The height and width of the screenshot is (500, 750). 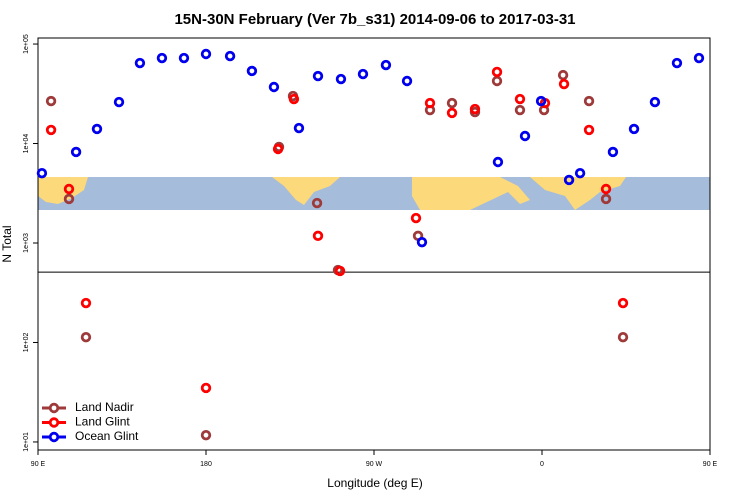 What do you see at coordinates (26, 442) in the screenshot?
I see `y-tick-label: 1e+01` at bounding box center [26, 442].